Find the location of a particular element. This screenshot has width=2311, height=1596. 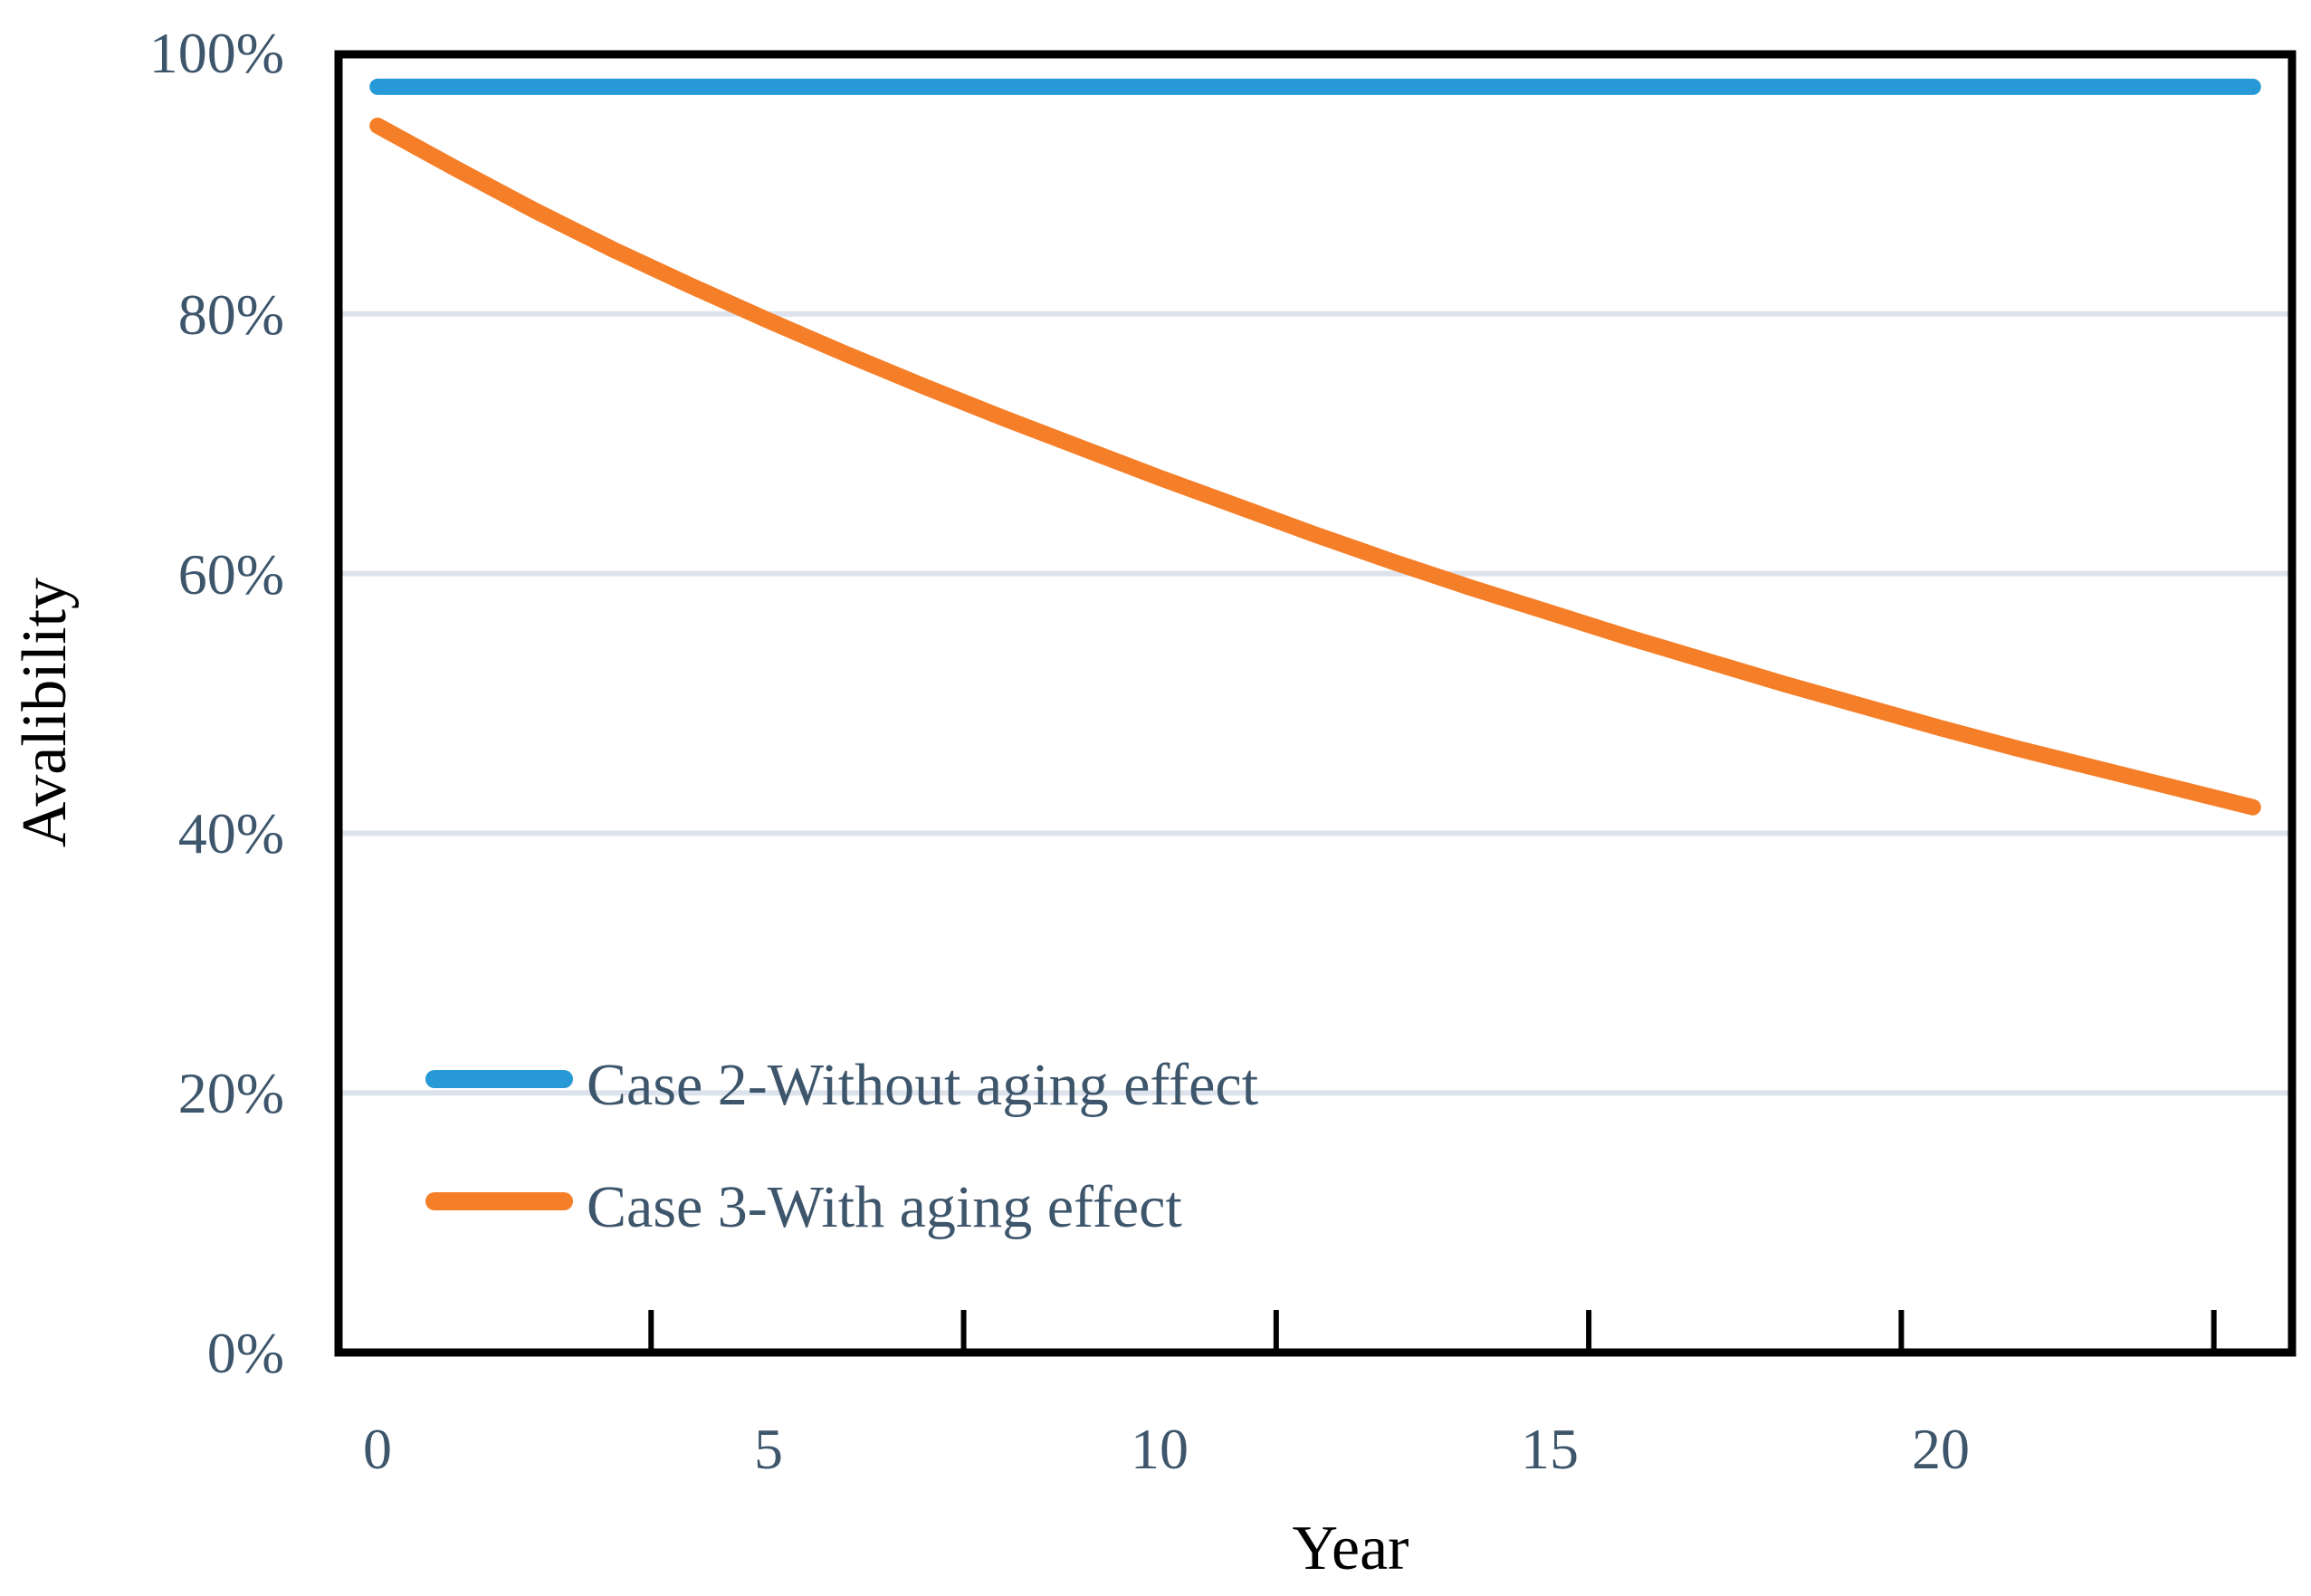

x-axis-title: Year is located at coordinates (1351, 1548).